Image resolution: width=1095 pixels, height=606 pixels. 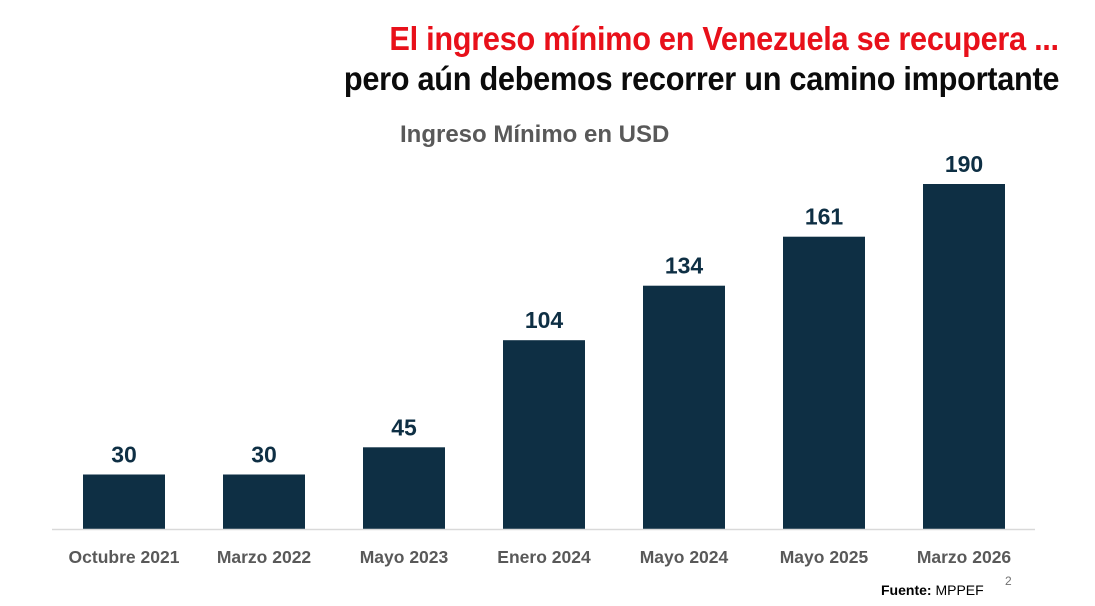 I want to click on data-label-4: 104, so click(x=544, y=320).